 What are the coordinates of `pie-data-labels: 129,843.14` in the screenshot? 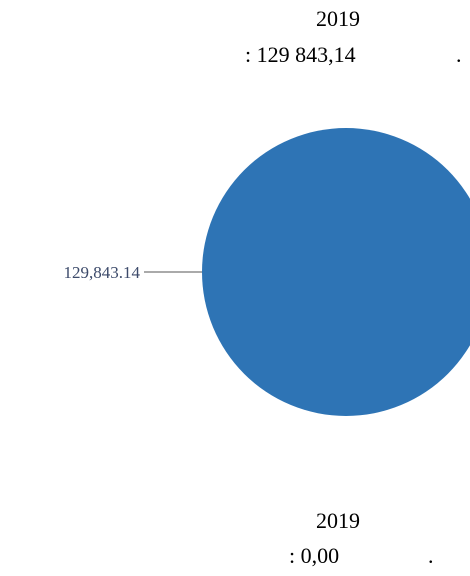 It's located at (133, 272).